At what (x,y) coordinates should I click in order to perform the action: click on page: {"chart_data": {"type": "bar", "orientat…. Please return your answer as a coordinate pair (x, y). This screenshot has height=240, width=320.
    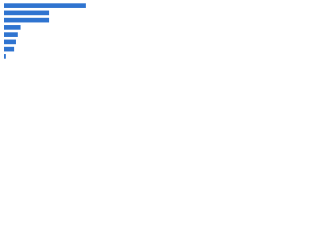
    Looking at the image, I should click on (50, 35).